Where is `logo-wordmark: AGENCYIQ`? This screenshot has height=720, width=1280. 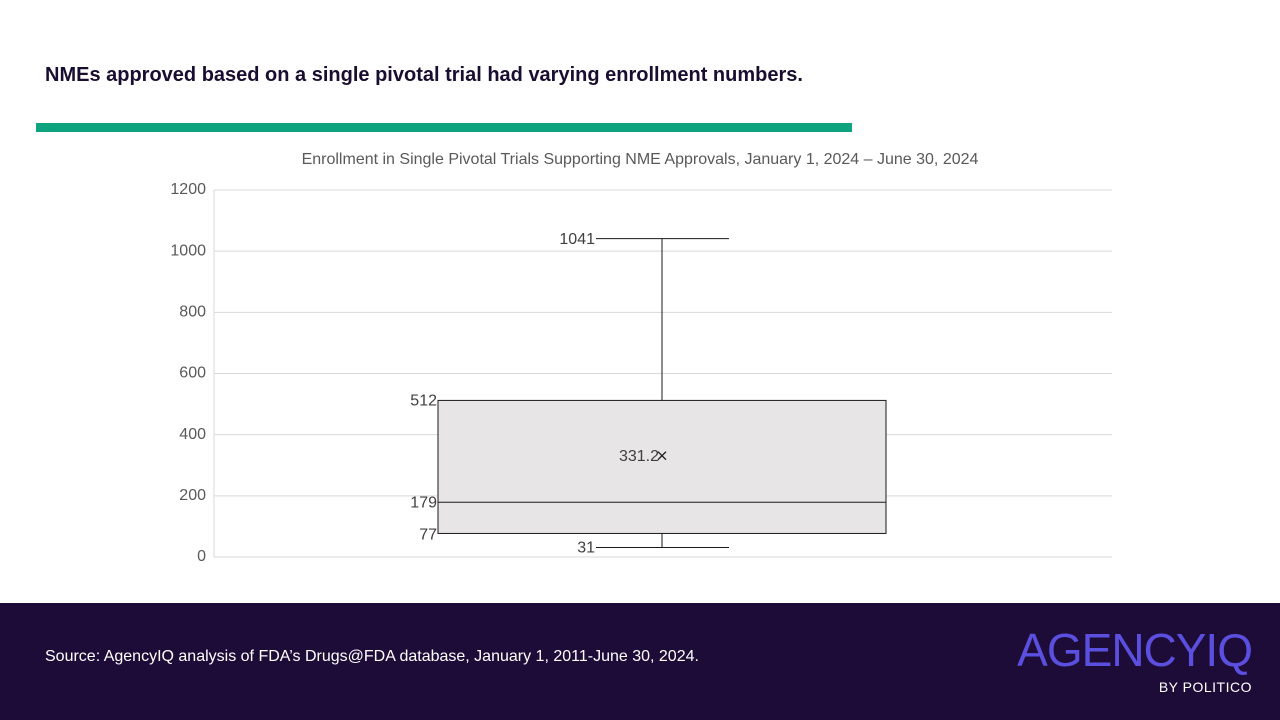
logo-wordmark: AGENCYIQ is located at coordinates (1135, 650).